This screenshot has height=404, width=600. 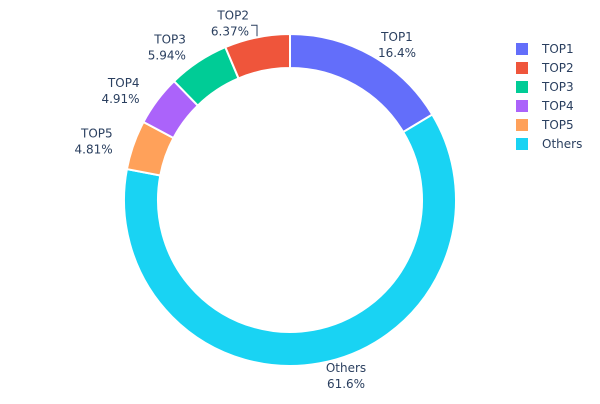 What do you see at coordinates (167, 47) in the screenshot?
I see `slice-label-top3: TOP3 5.94%` at bounding box center [167, 47].